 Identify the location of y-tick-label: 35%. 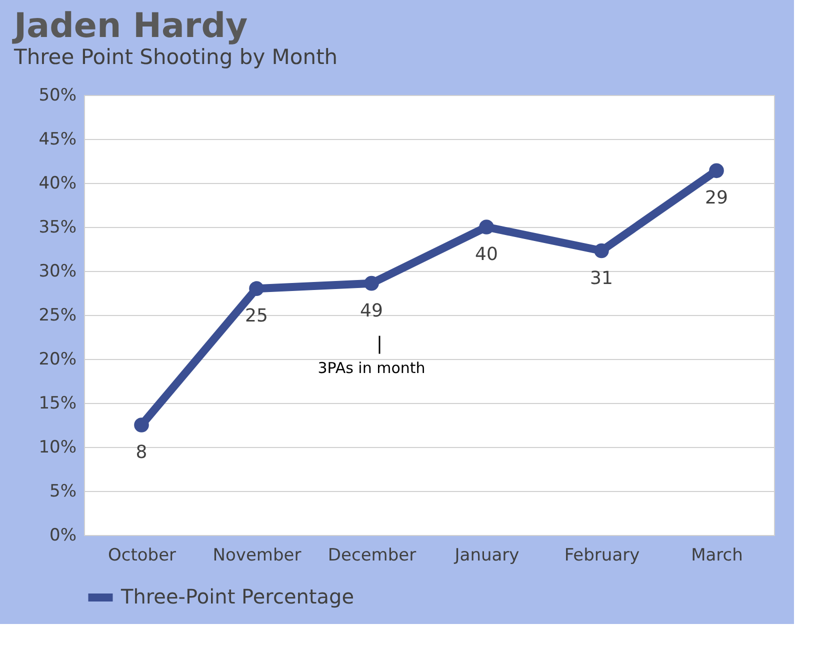
(57, 228).